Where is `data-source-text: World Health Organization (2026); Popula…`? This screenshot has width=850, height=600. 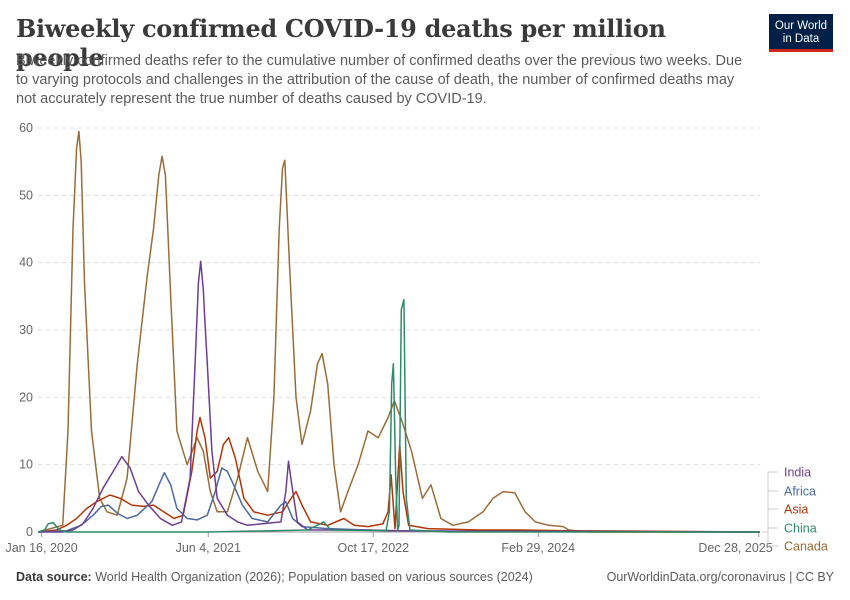
data-source-text: World Health Organization (2026); Popula… is located at coordinates (312, 577).